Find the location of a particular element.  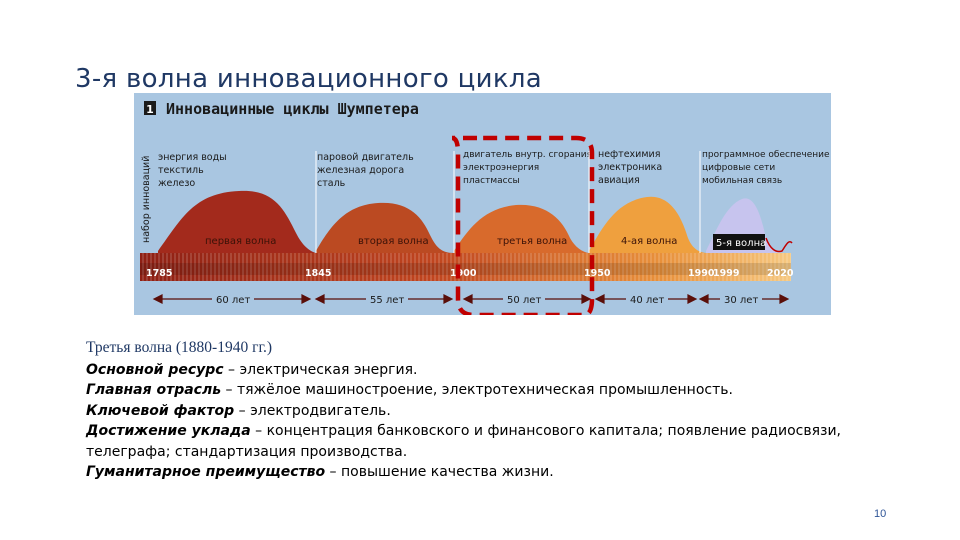

year-label: 1999 is located at coordinates (726, 273).